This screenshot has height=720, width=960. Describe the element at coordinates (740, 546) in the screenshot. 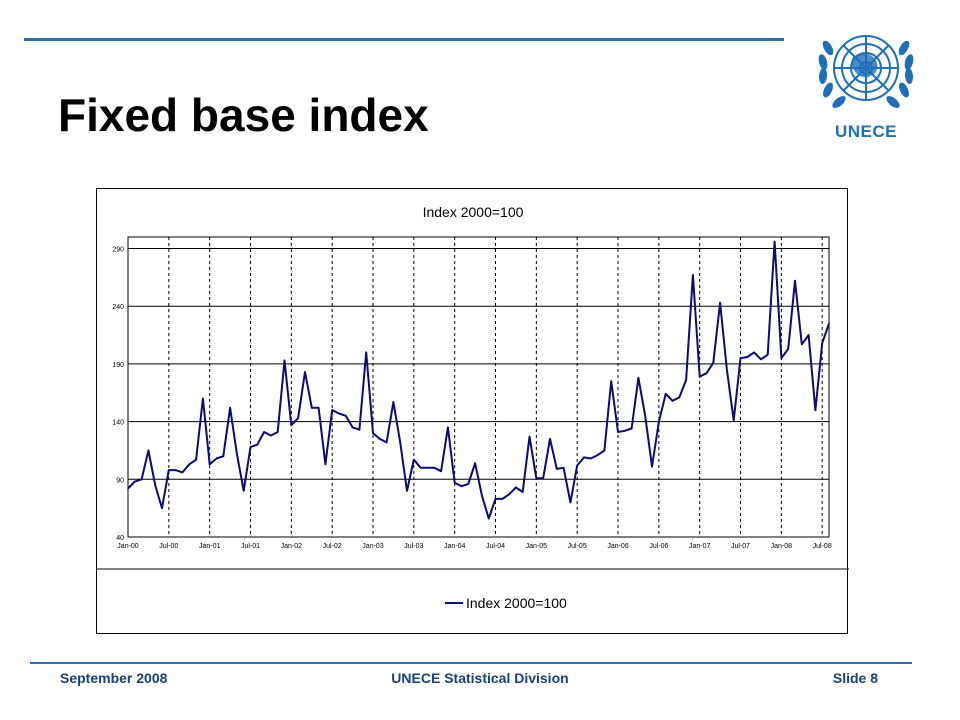

I see `x-tick-label: Jul-07` at that location.